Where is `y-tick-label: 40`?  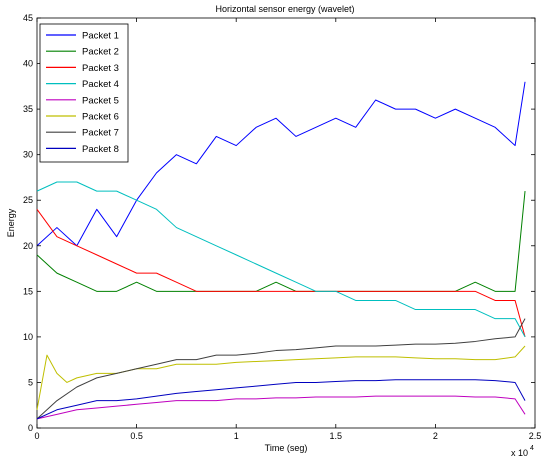
y-tick-label: 40 is located at coordinates (28, 64).